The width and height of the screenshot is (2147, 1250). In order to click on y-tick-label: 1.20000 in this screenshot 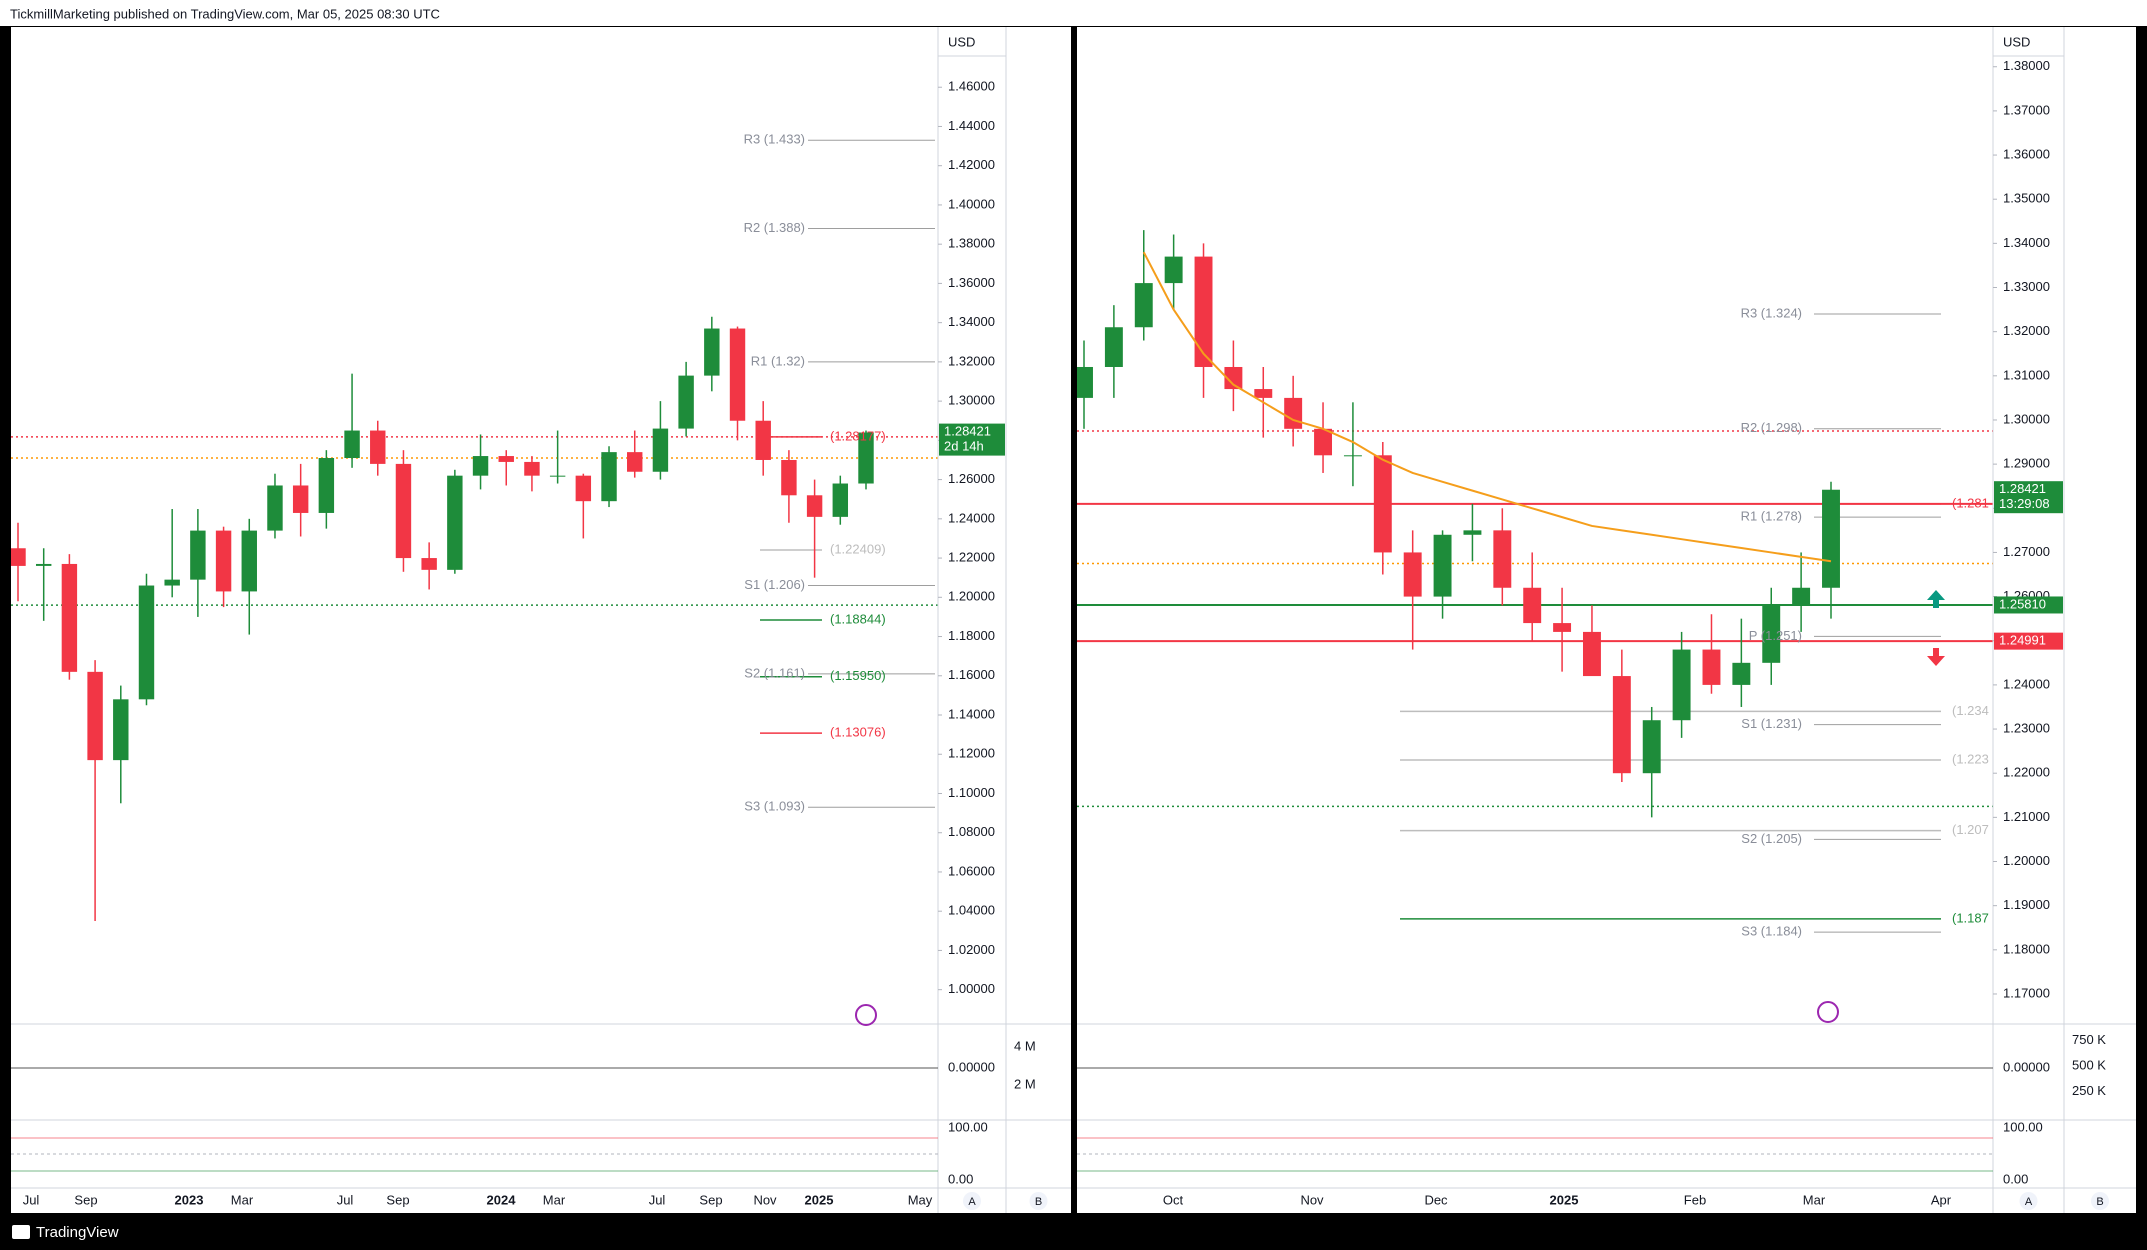, I will do `click(971, 596)`.